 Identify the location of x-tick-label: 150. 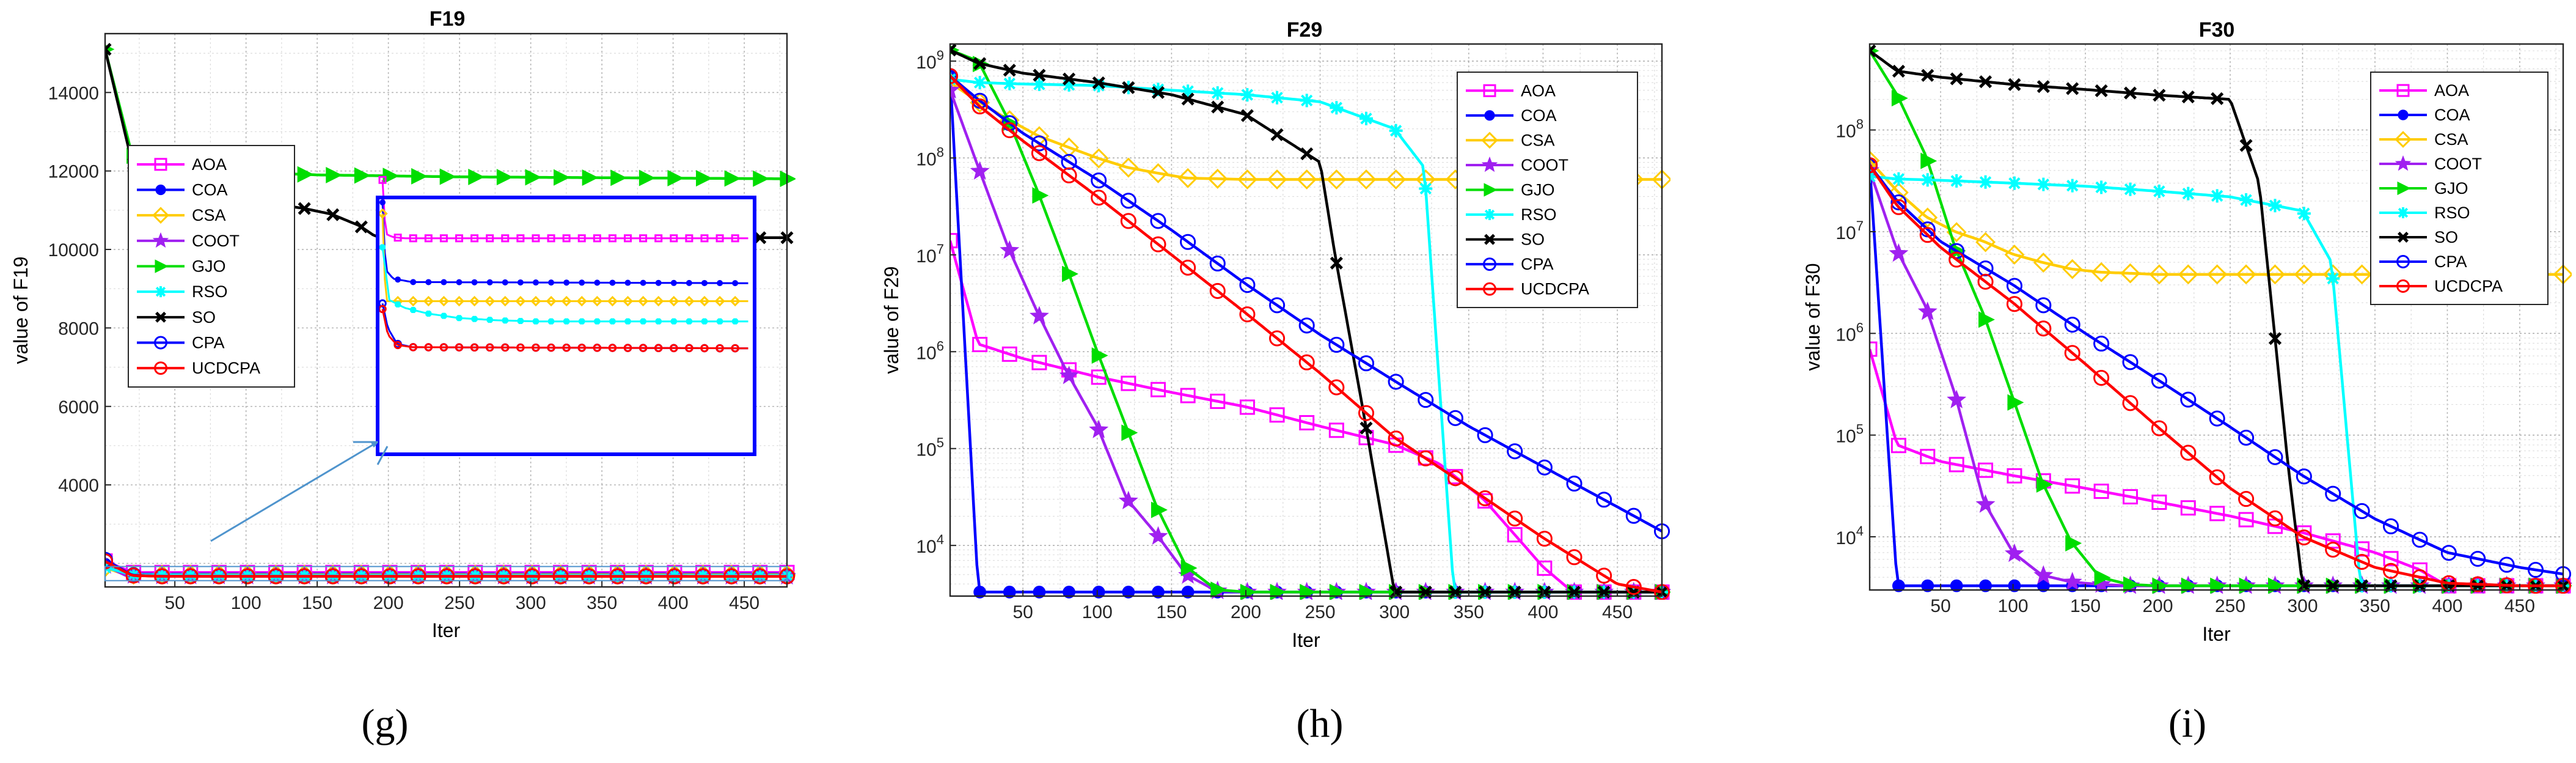
(2085, 606).